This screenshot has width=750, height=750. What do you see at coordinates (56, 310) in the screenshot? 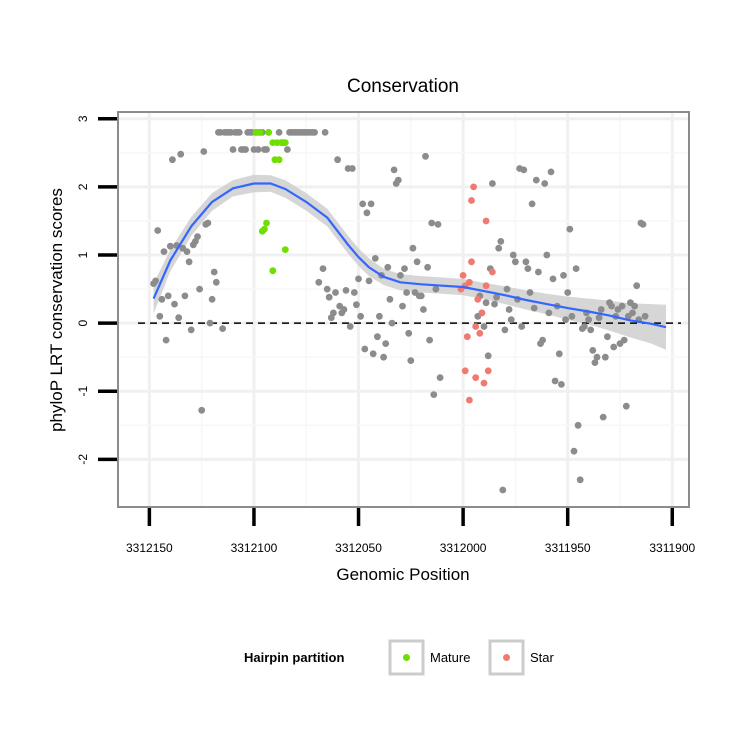
I see `y-axis-label: phyloP LRT conservation scores` at bounding box center [56, 310].